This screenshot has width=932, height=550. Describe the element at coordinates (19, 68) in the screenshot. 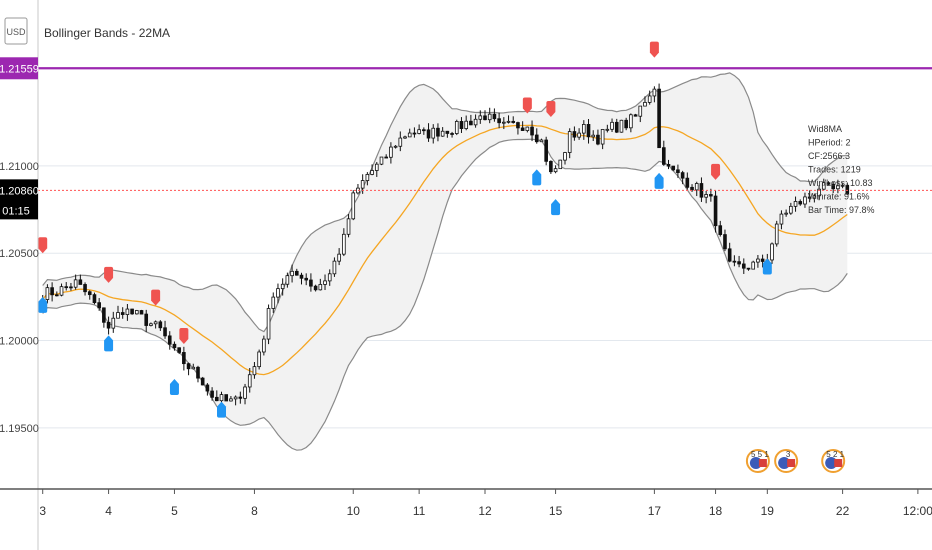

I see `resistance-price-label: 1.21559` at that location.